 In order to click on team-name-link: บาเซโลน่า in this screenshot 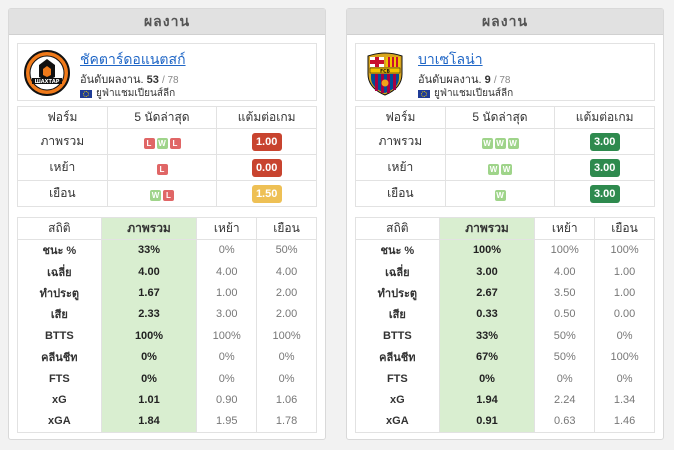, I will do `click(450, 59)`.